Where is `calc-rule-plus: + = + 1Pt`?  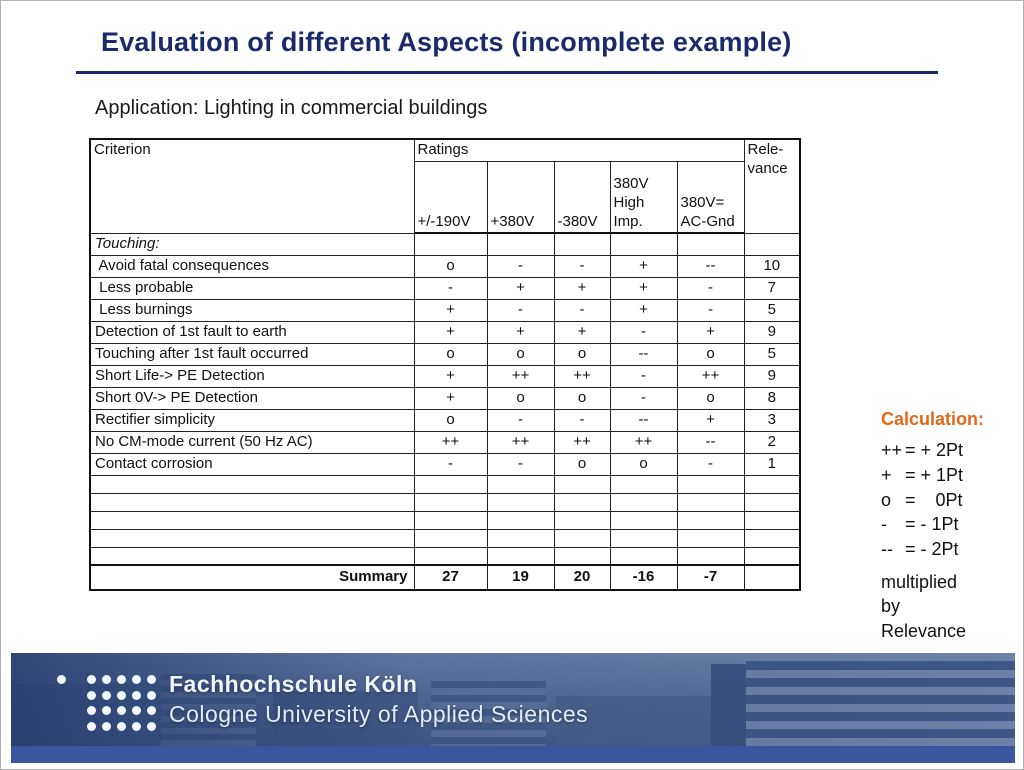 calc-rule-plus: + = + 1Pt is located at coordinates (951, 475).